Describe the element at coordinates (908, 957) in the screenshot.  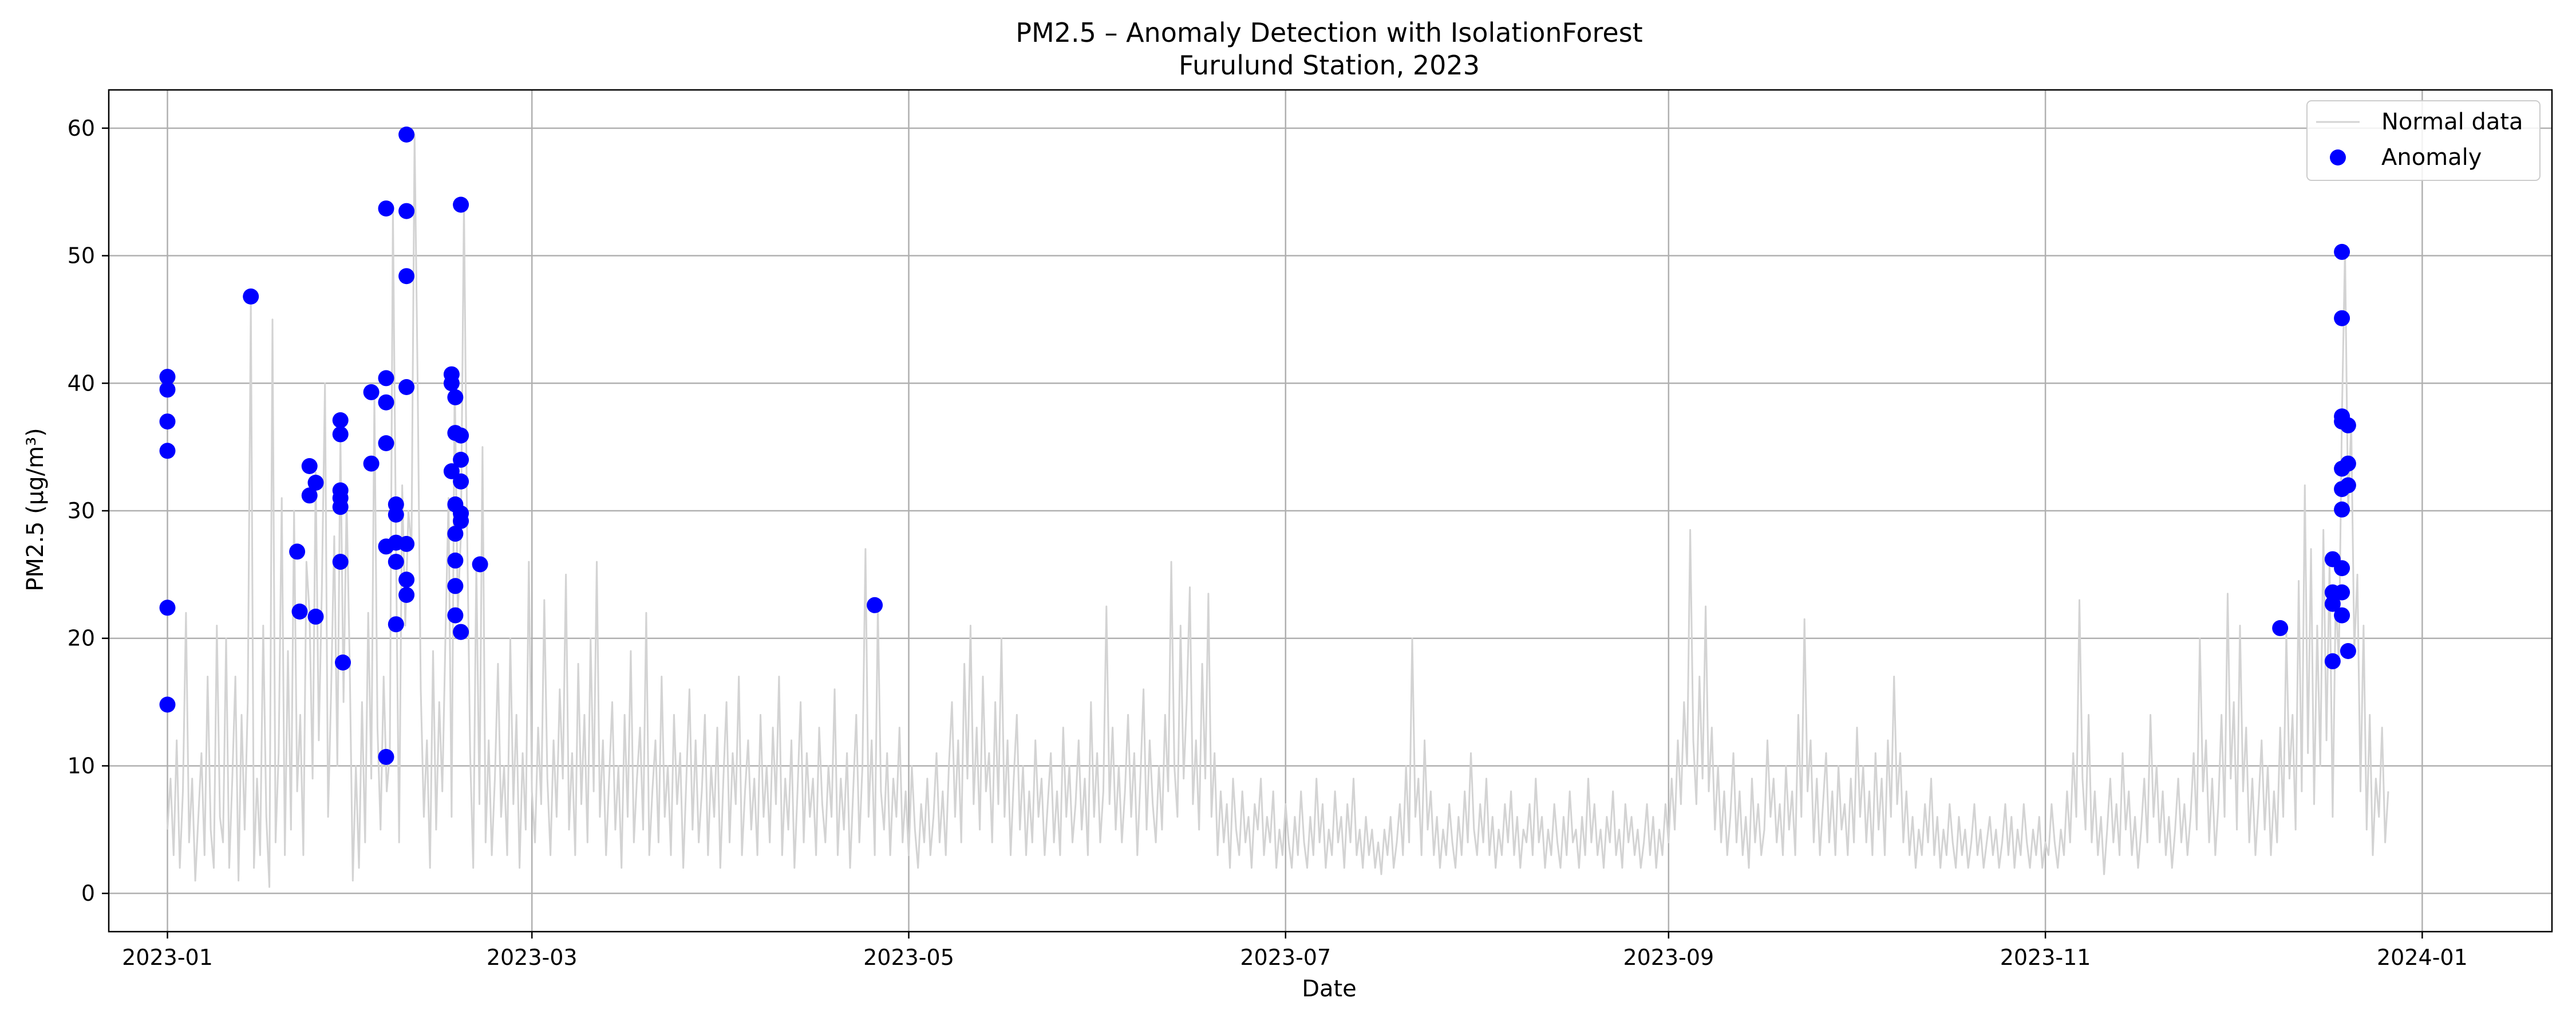
I see `x-tick-label: 2023-05` at that location.